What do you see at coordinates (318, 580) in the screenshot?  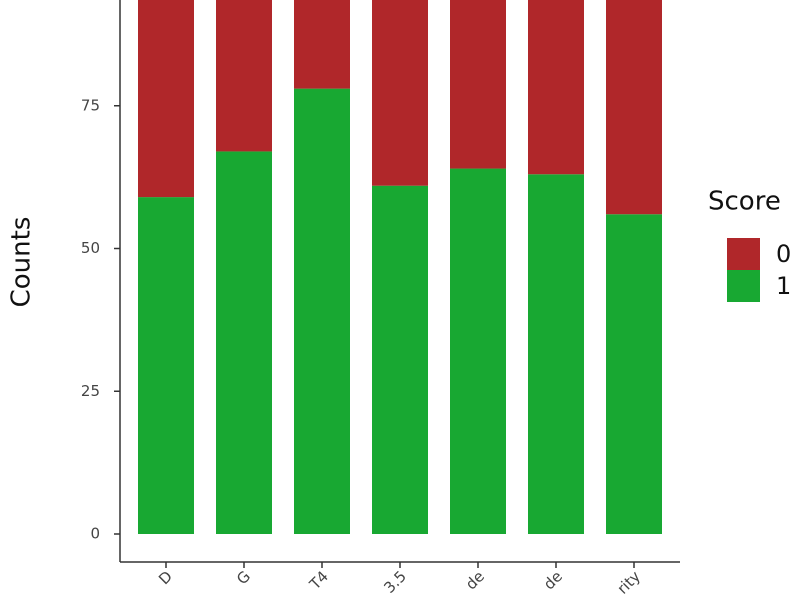 I see `x-tick-label: T4` at bounding box center [318, 580].